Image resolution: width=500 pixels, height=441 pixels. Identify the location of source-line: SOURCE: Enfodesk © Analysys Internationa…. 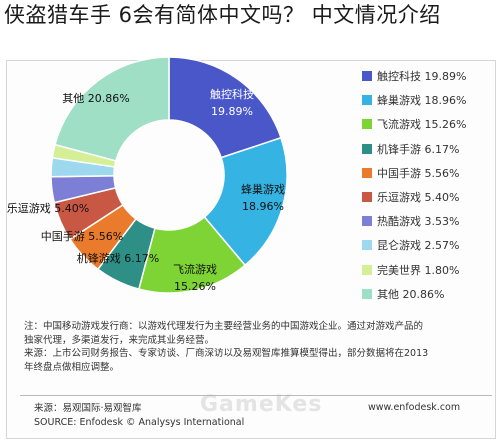
(139, 422).